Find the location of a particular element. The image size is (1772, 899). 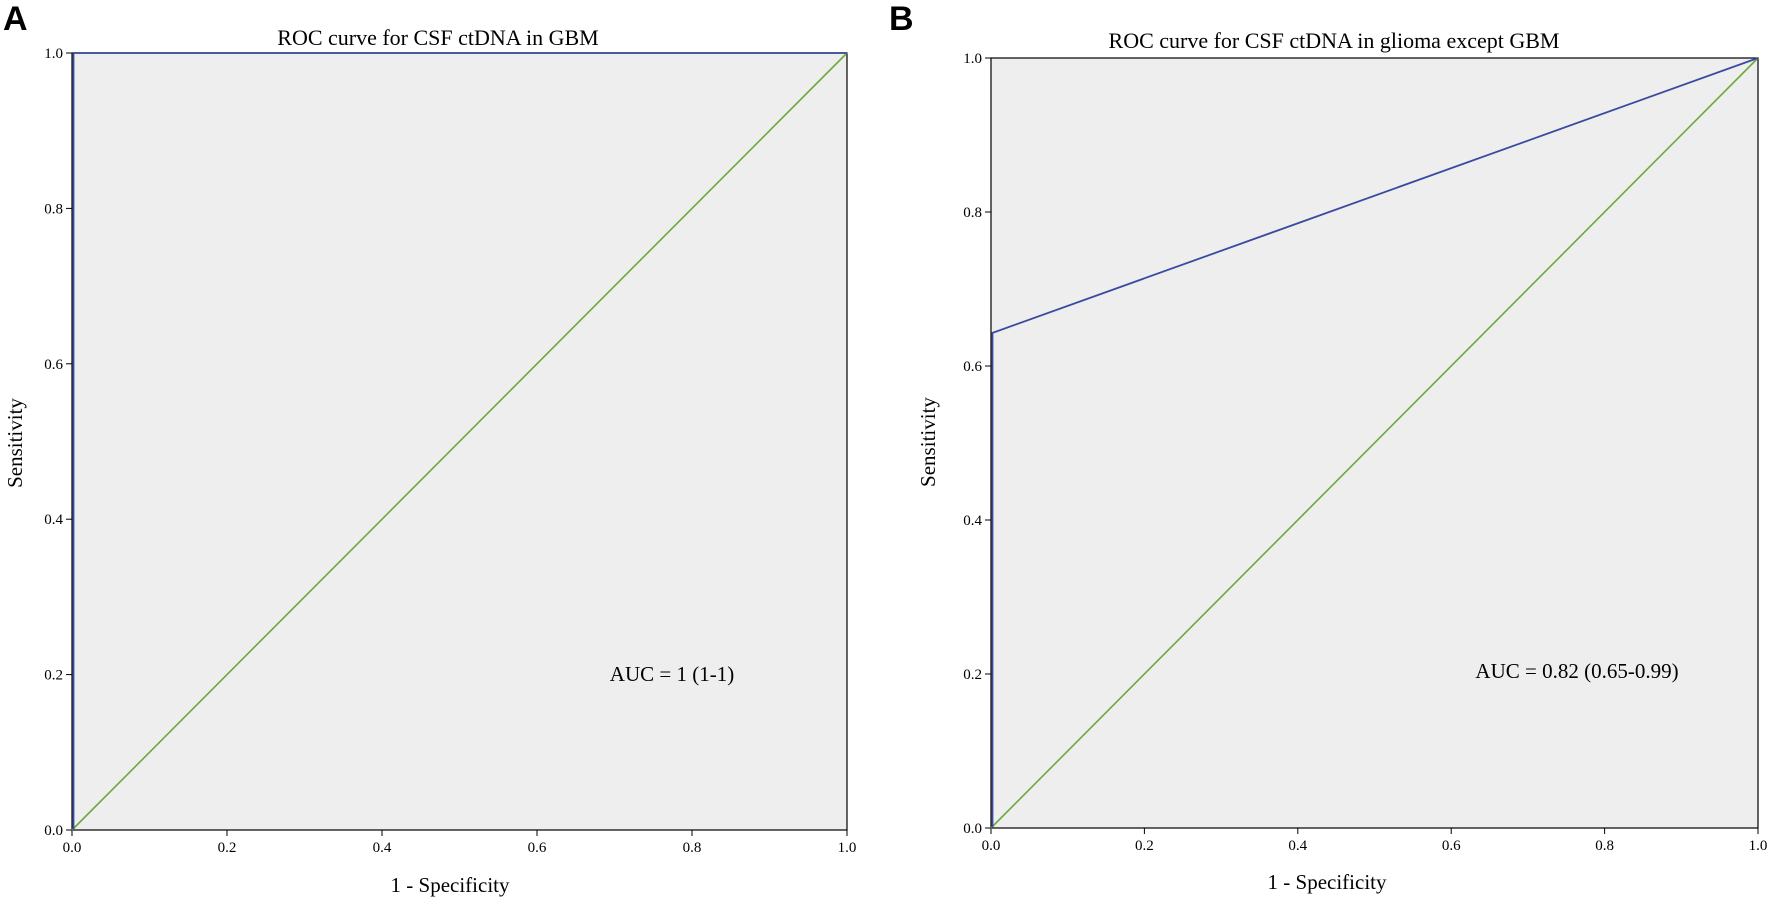

panel-a-y-tick-label: 0.0 is located at coordinates (53, 831).